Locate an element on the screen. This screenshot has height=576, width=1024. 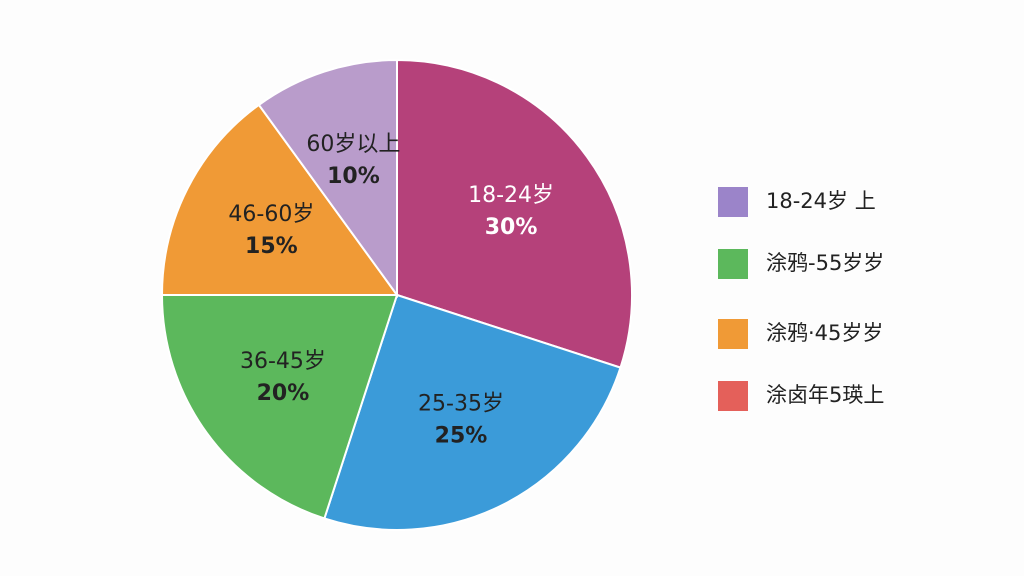
slice-name: 60岁以上 is located at coordinates (353, 144).